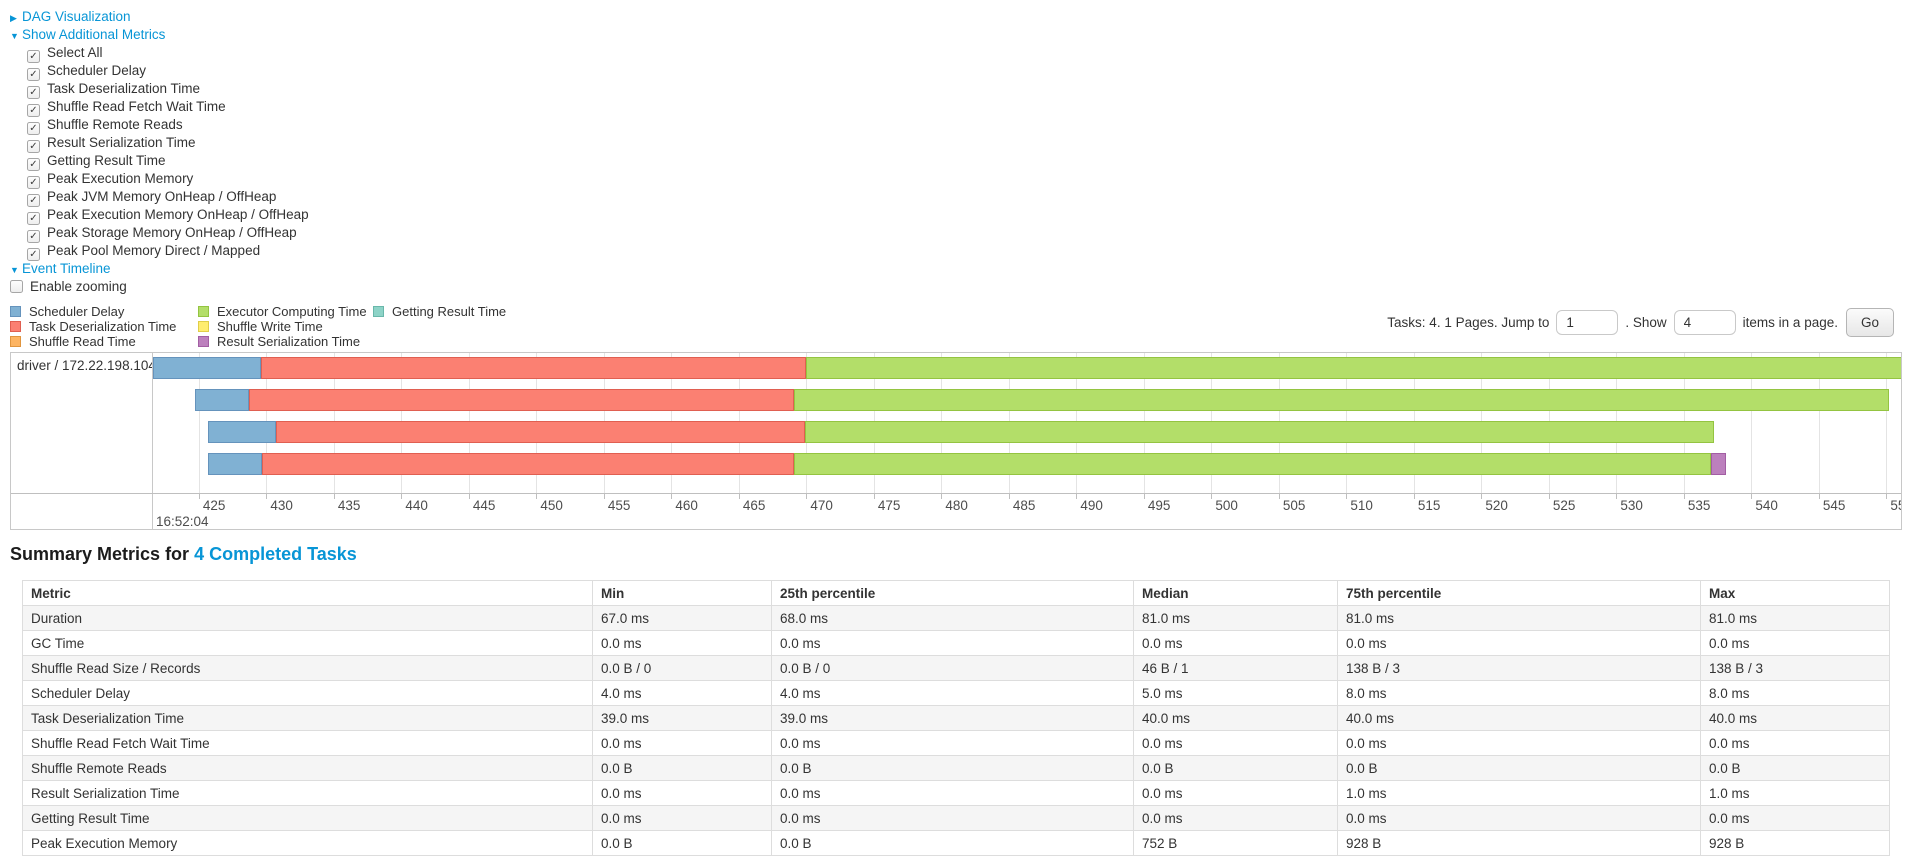 This screenshot has width=1907, height=865. I want to click on axis-tick-label: 455, so click(619, 505).